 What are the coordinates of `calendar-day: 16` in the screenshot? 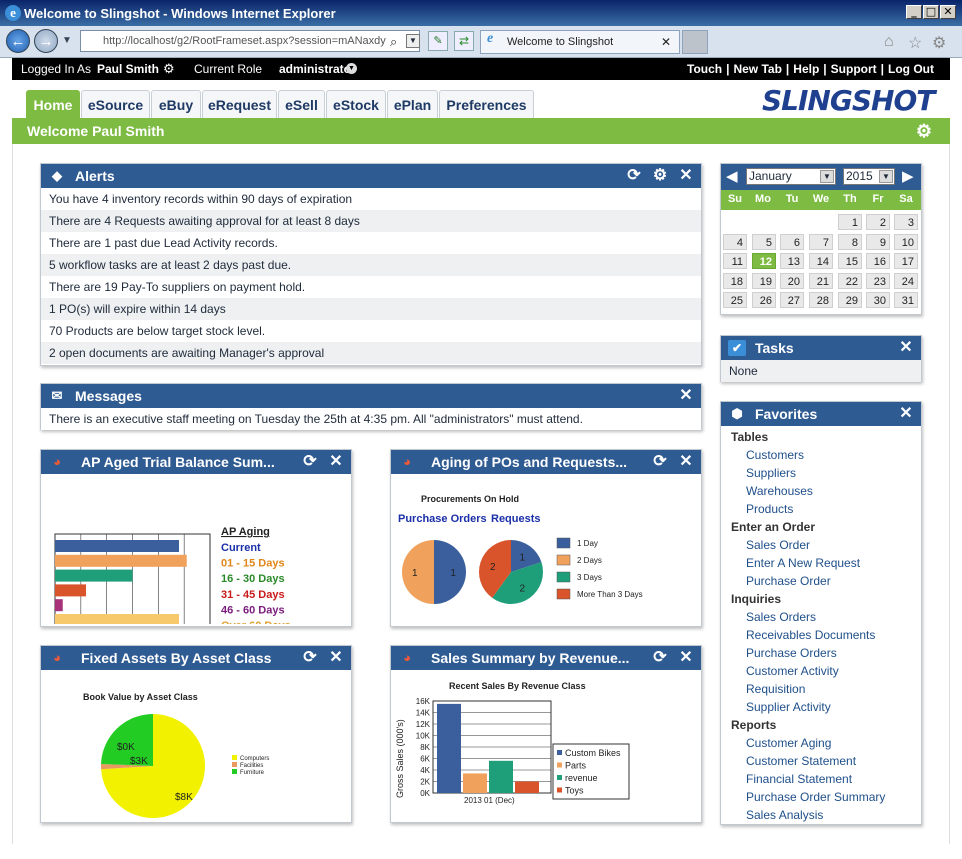 It's located at (878, 261).